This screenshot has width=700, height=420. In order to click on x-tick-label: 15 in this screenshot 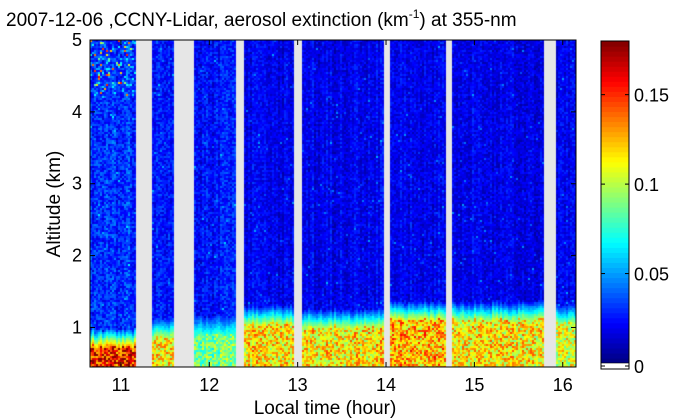, I will do `click(474, 385)`.